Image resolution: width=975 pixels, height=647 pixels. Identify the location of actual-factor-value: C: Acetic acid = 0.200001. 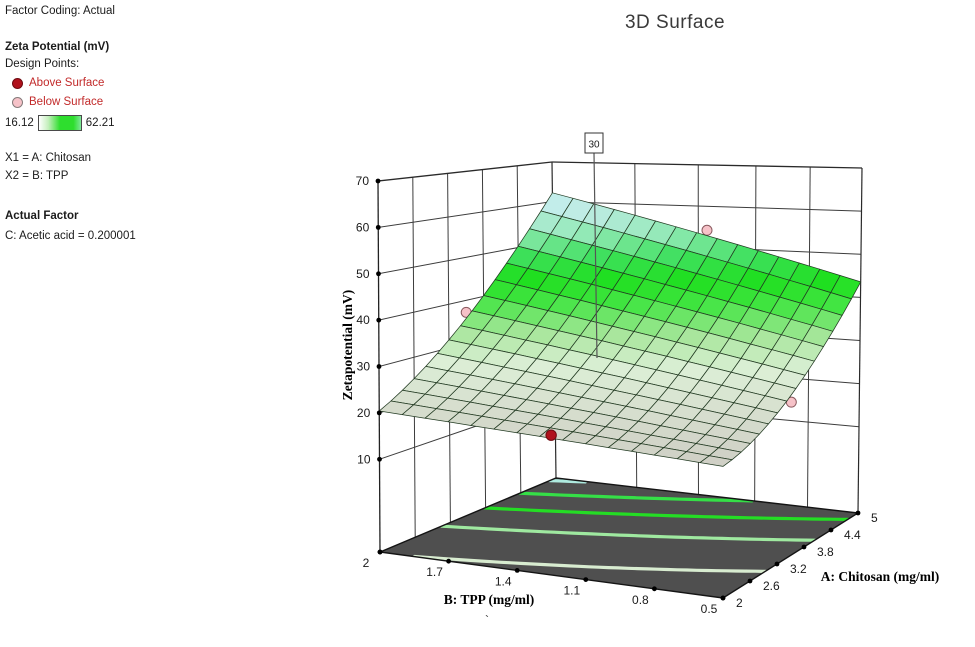
(70, 236).